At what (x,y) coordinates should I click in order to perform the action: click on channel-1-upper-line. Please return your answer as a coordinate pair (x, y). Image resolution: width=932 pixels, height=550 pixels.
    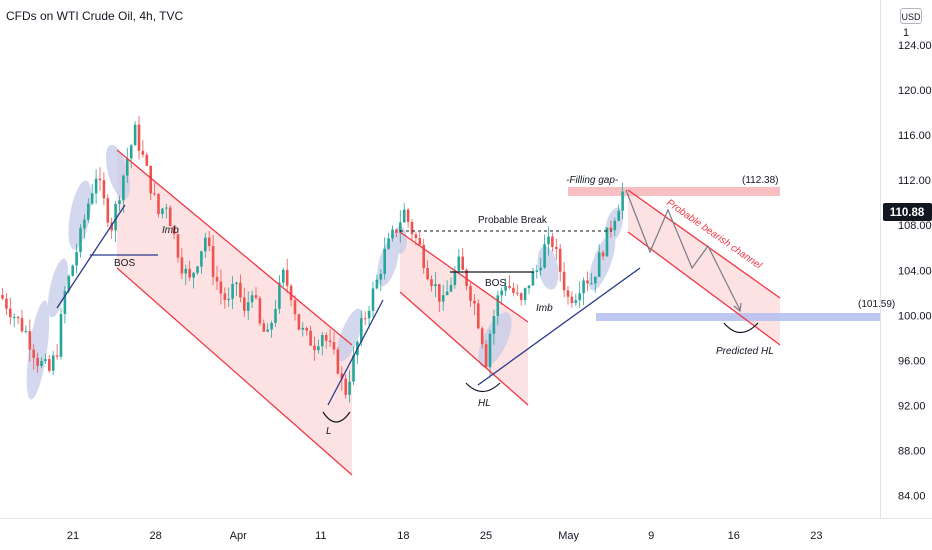
    Looking at the image, I should click on (234, 247).